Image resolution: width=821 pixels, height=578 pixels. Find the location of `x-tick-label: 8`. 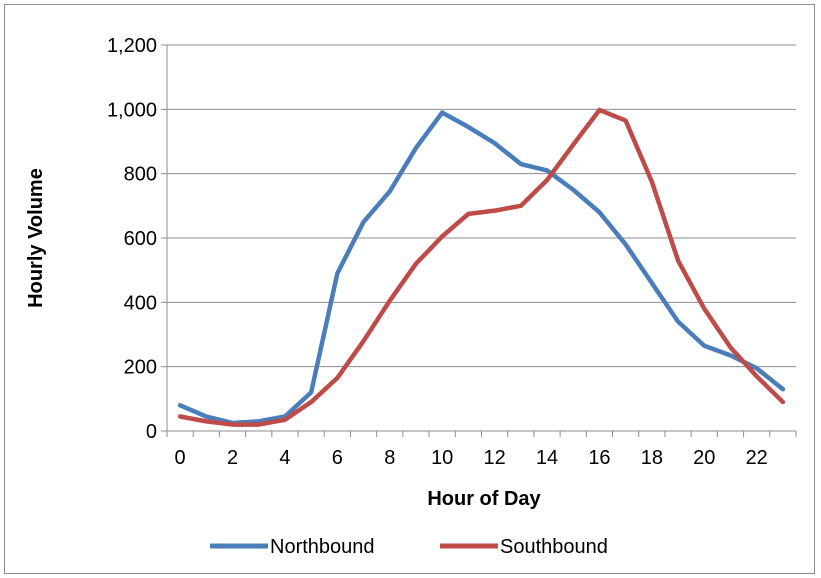

x-tick-label: 8 is located at coordinates (389, 458).